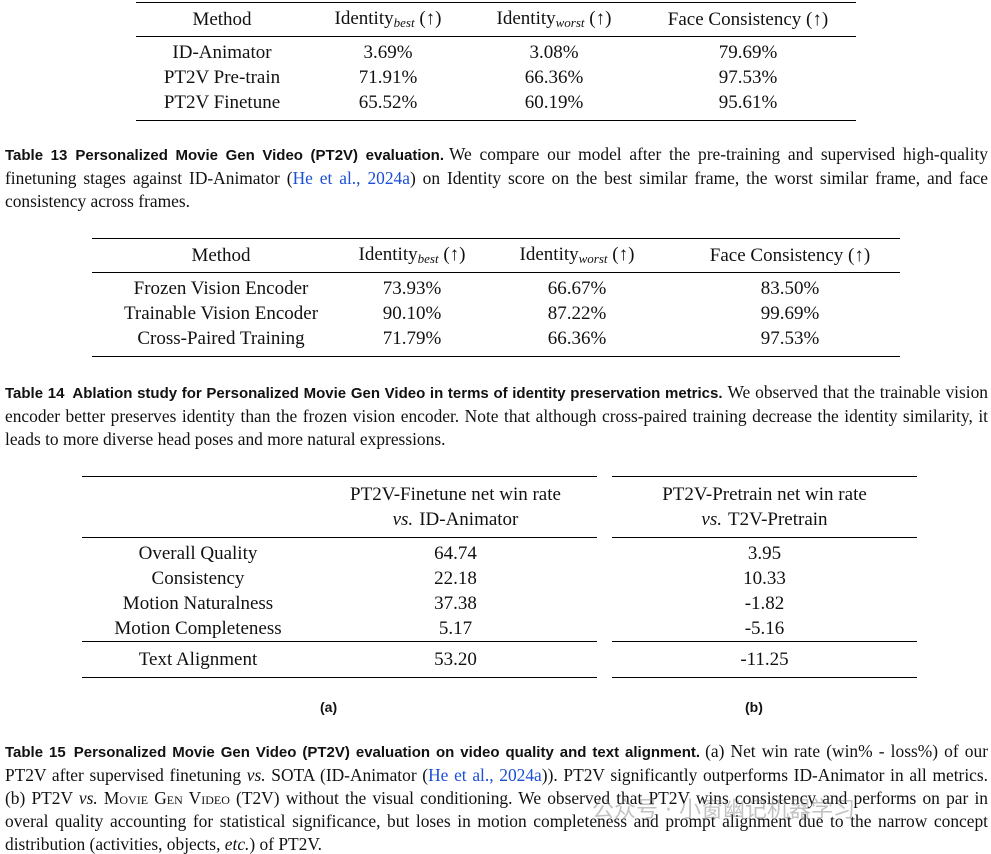  Describe the element at coordinates (577, 313) in the screenshot. I see `table-cell: 87.22%` at that location.